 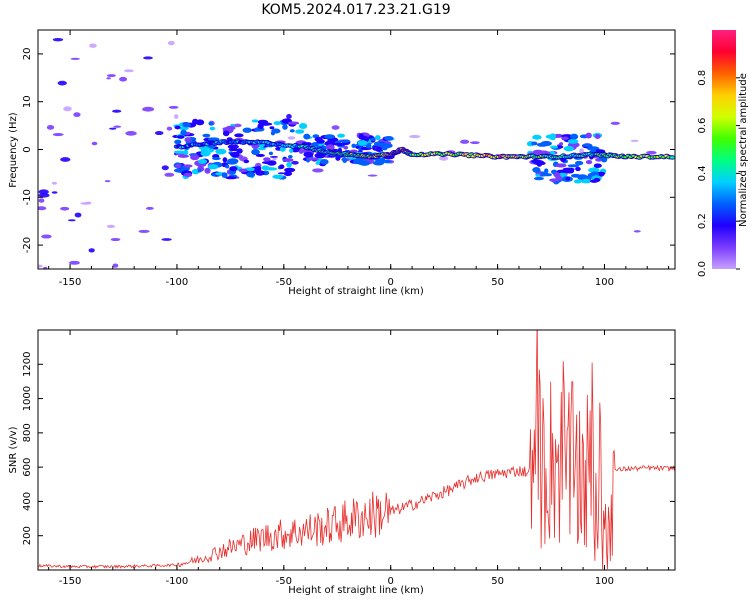 What do you see at coordinates (743, 150) in the screenshot?
I see `colorbar-label: Normalized spectral amplitude` at bounding box center [743, 150].